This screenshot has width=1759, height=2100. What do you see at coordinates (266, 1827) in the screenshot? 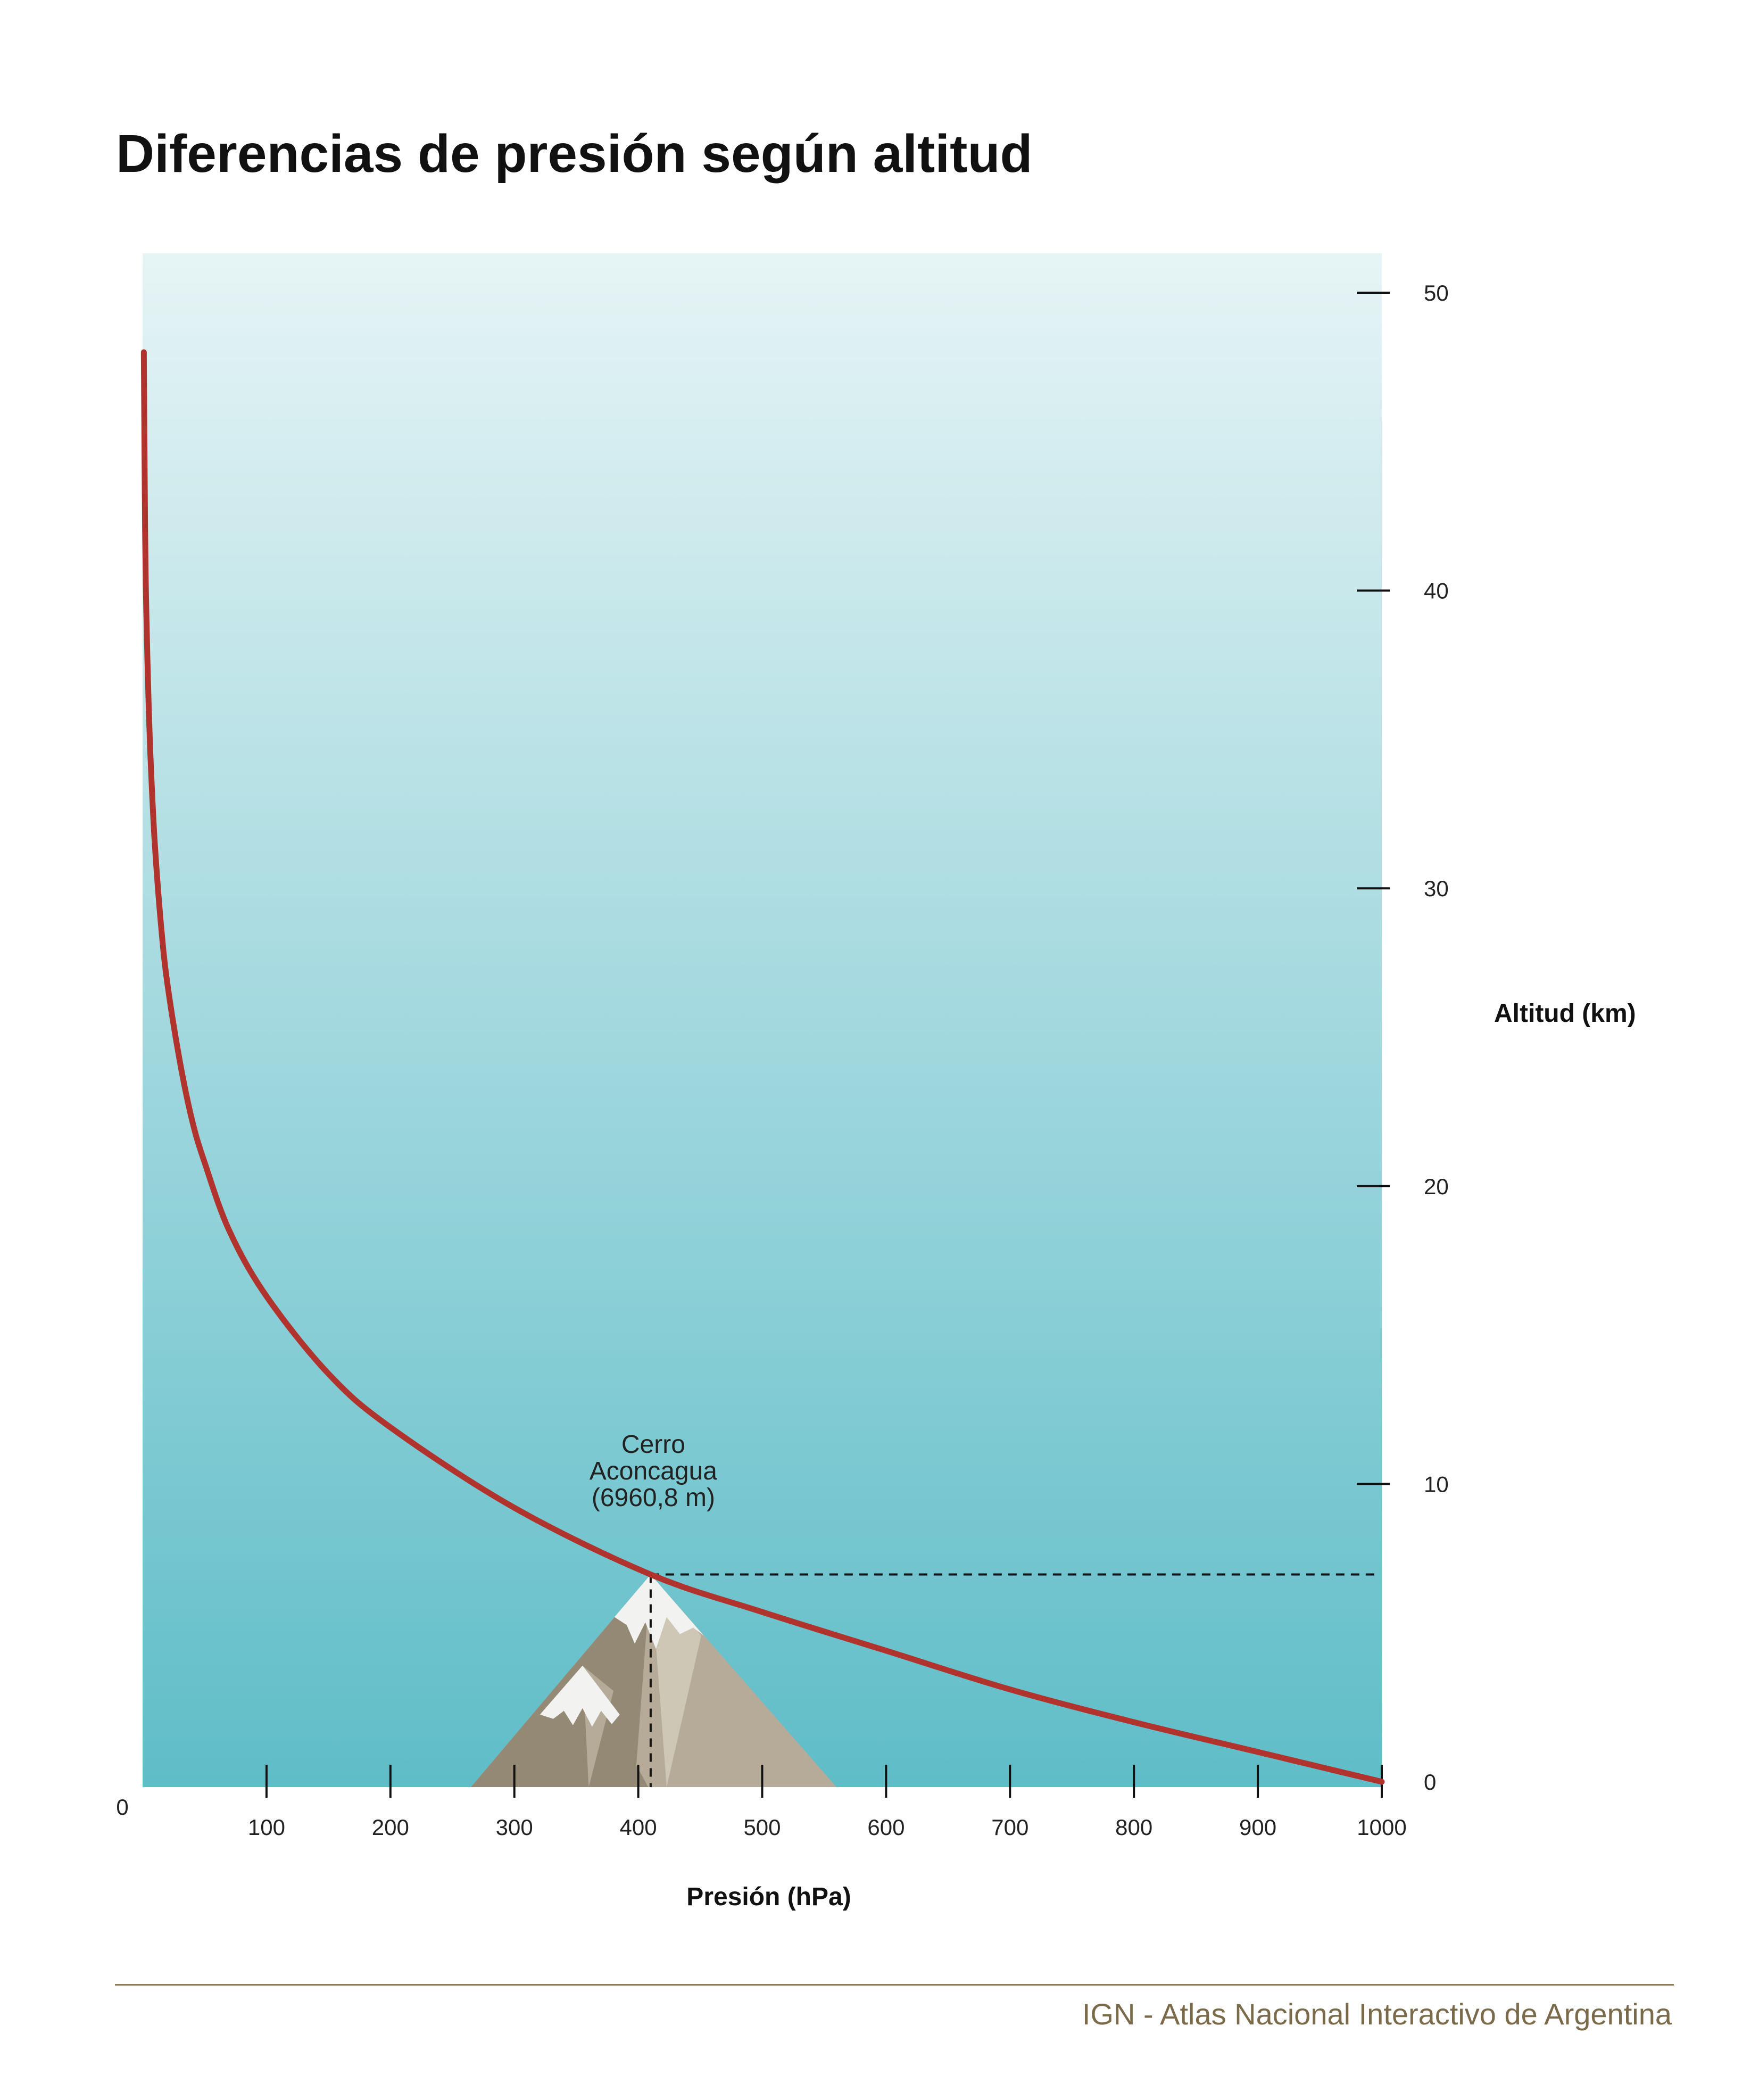
I see `x-tick-label: 100` at bounding box center [266, 1827].